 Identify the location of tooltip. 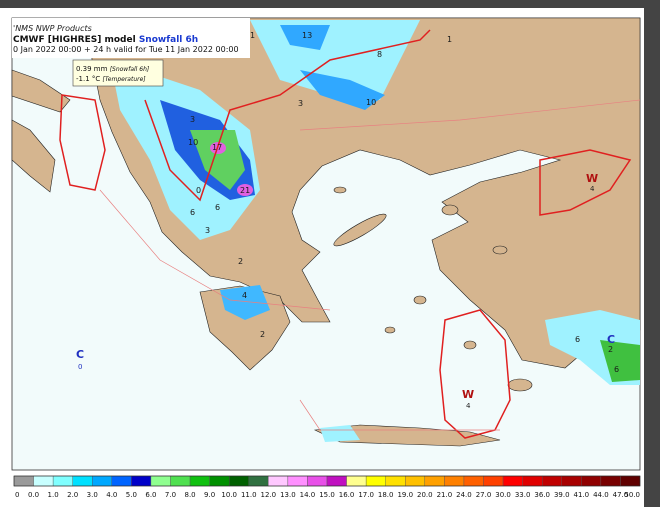
(118, 73).